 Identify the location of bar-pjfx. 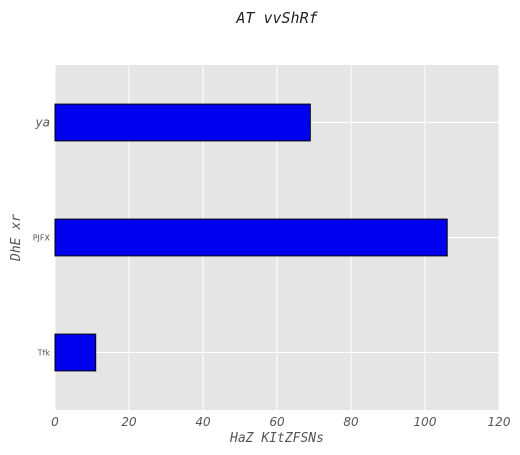
(251, 237).